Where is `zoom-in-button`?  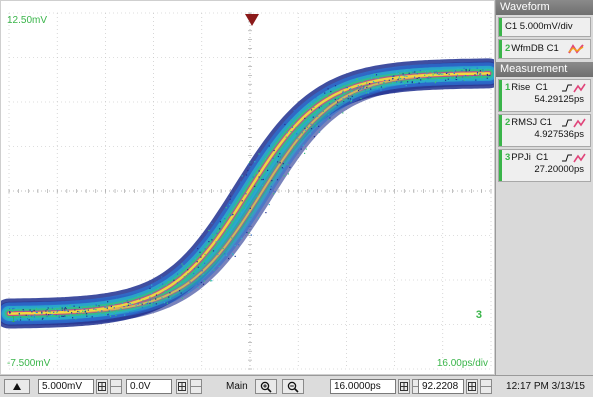
zoom-in-button is located at coordinates (266, 386).